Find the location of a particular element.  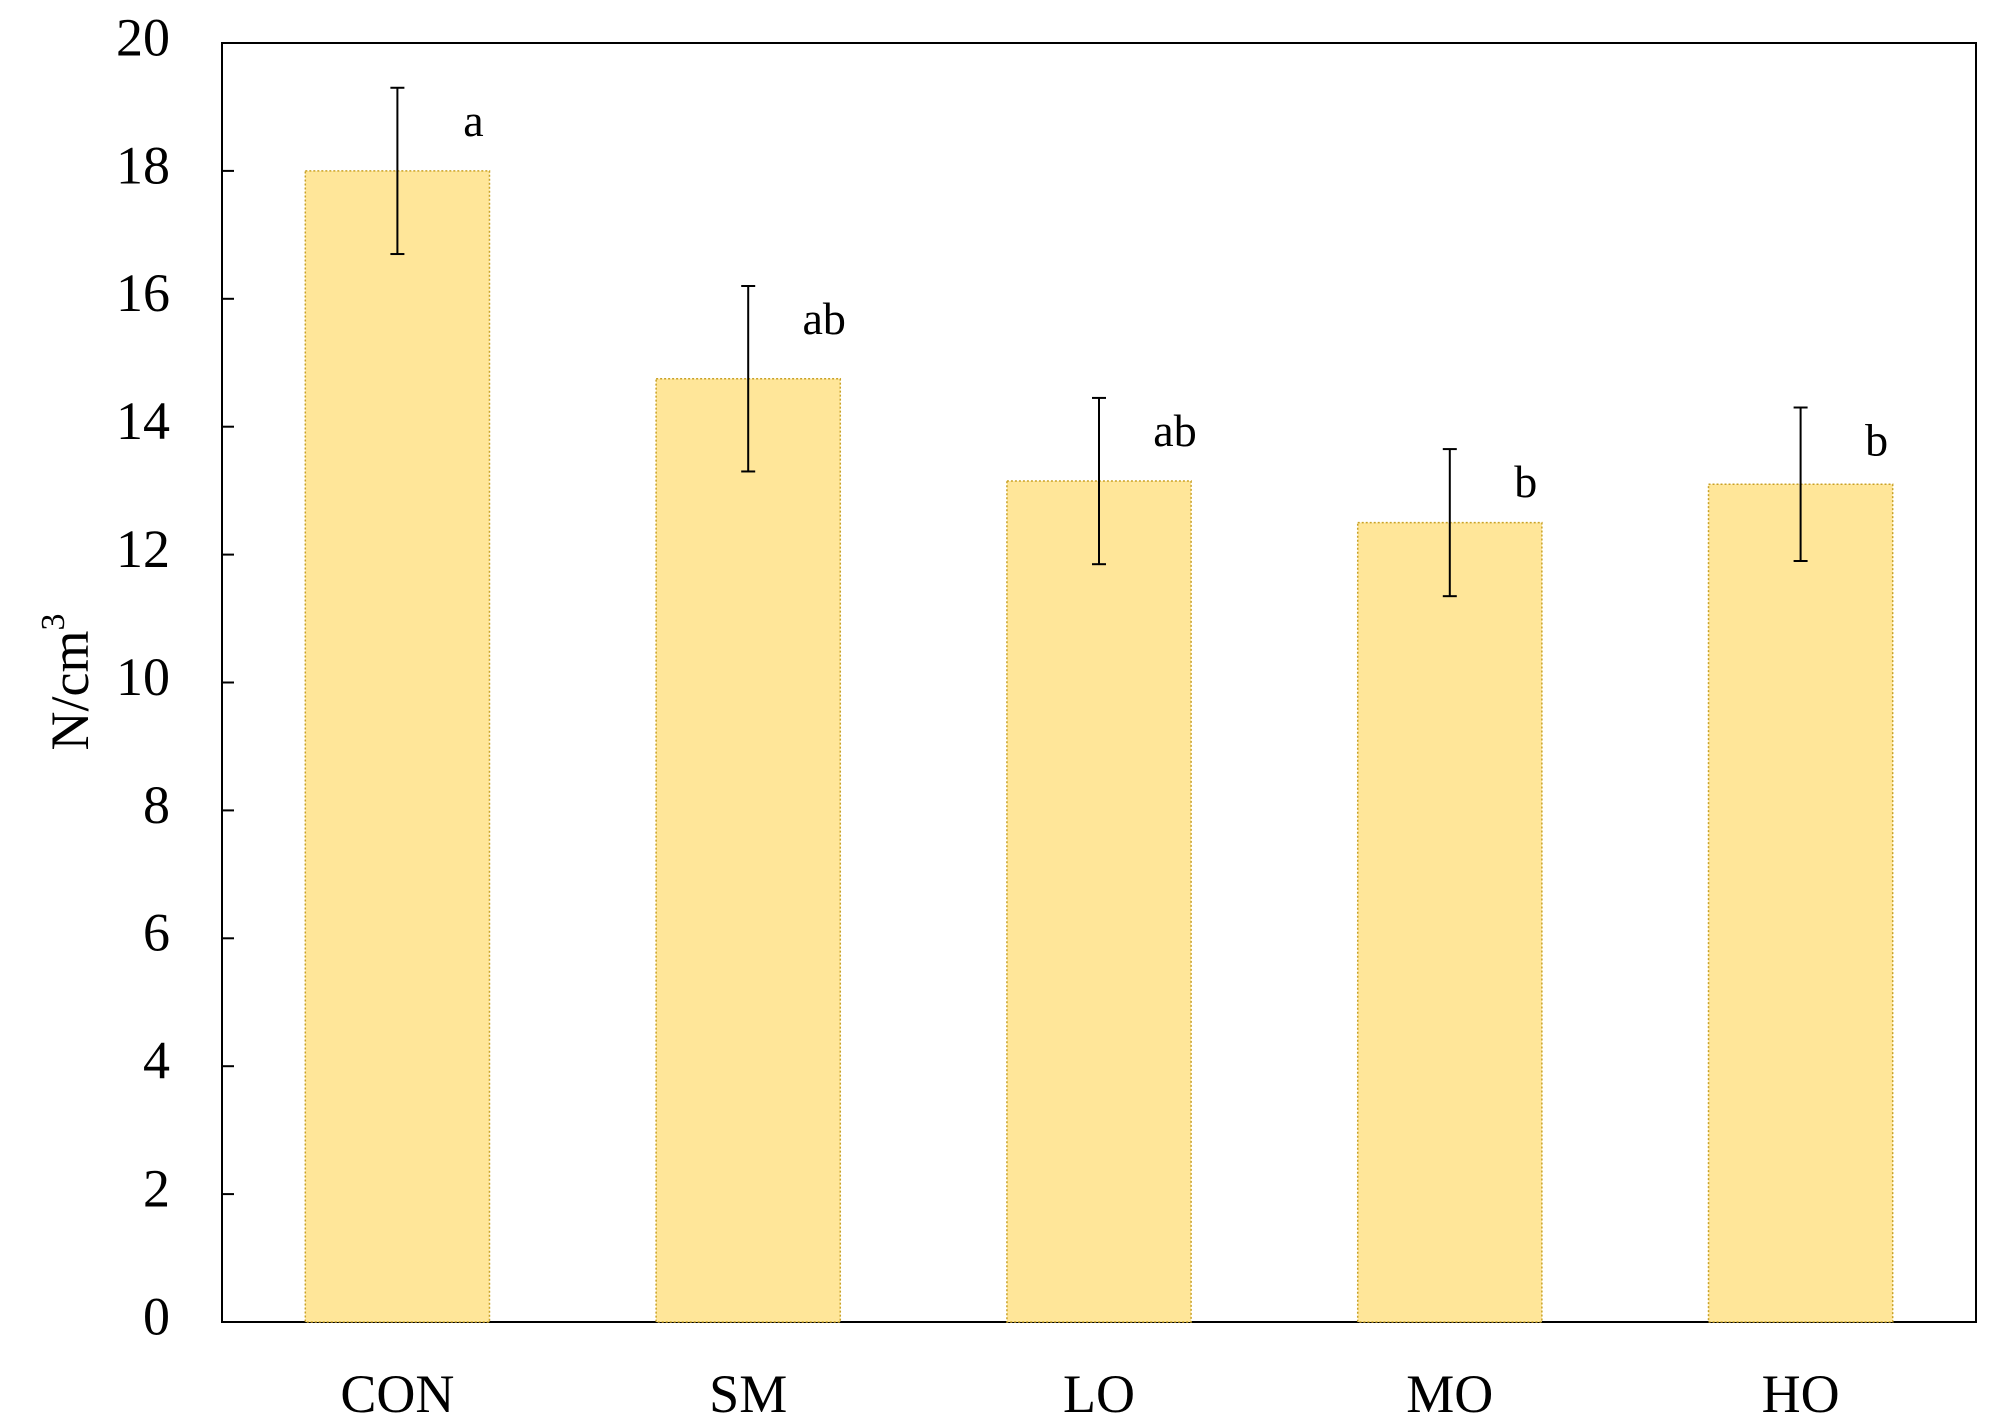

bar-ho is located at coordinates (1800, 903).